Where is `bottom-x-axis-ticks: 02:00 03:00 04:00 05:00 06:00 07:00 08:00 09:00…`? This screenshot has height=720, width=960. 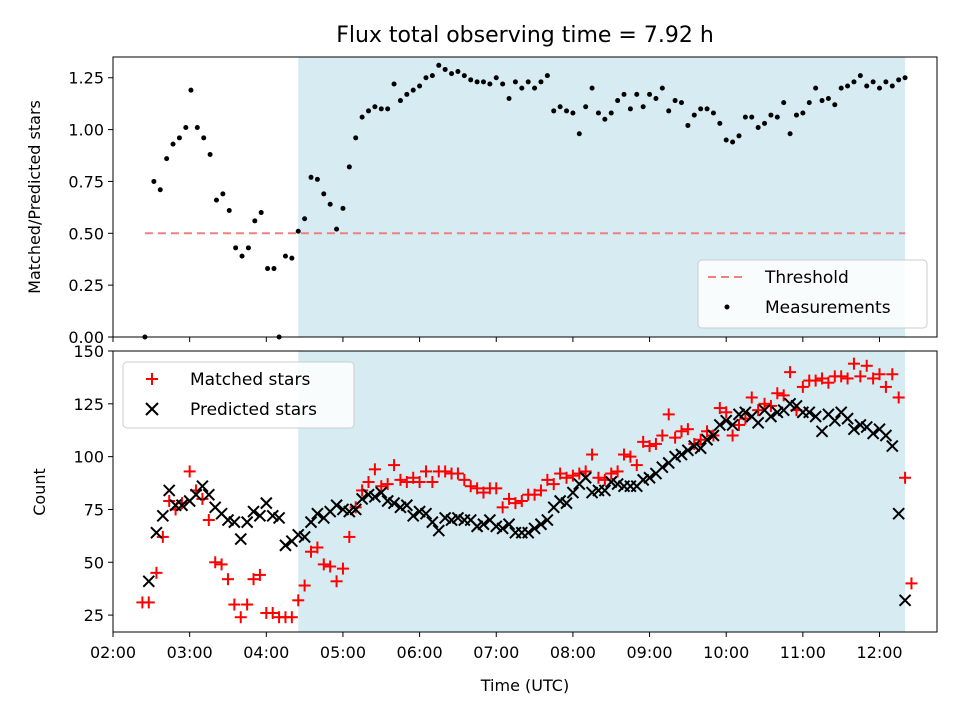
bottom-x-axis-ticks: 02:00 03:00 04:00 05:00 06:00 07:00 08:00 09:00… is located at coordinates (496, 647).